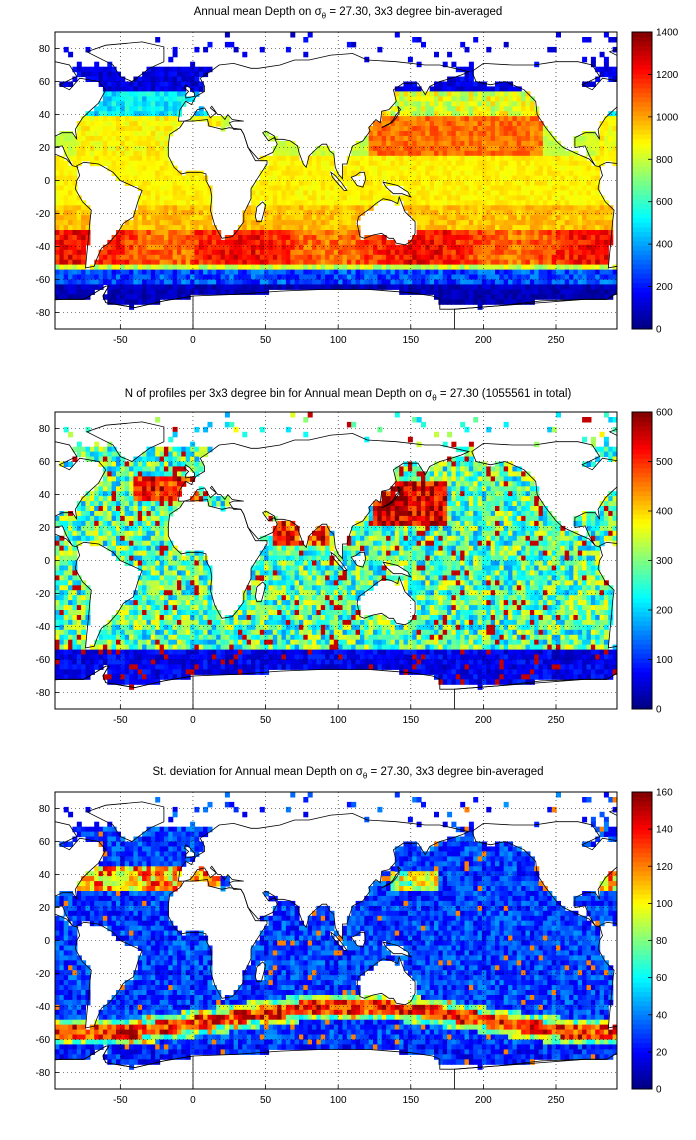  What do you see at coordinates (662, 1015) in the screenshot?
I see `colorbar-tick-label: 40` at bounding box center [662, 1015].